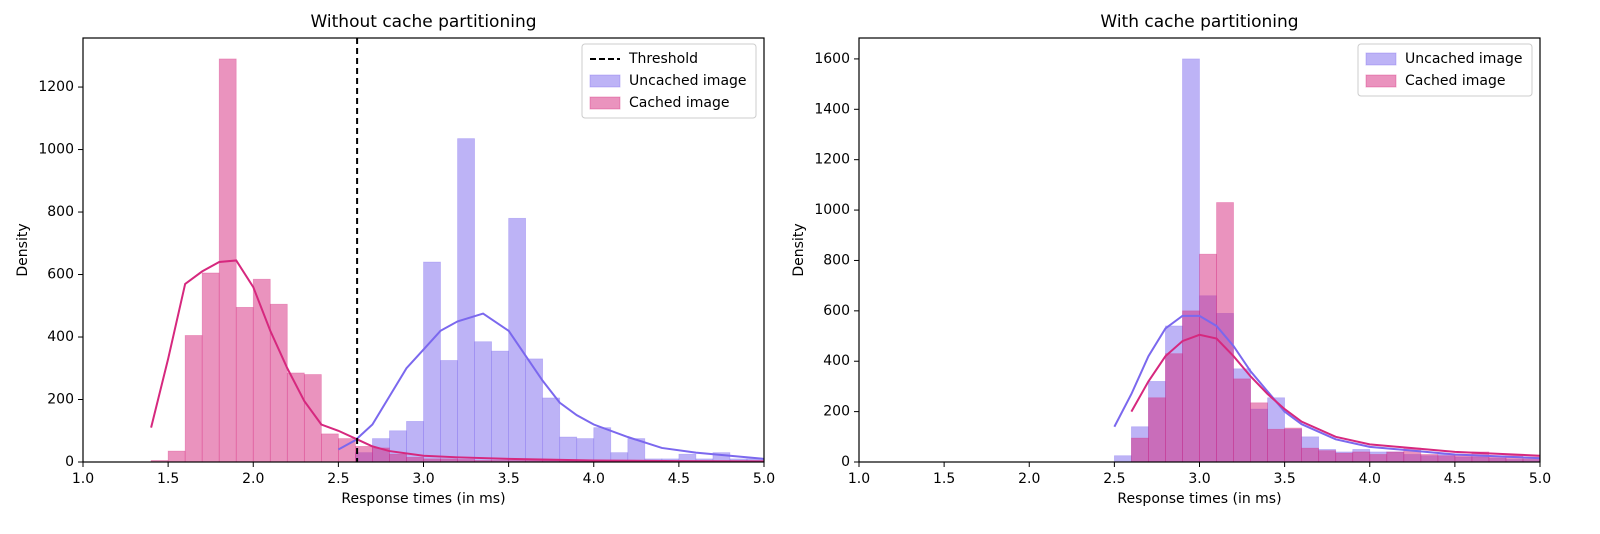 Image resolution: width=1600 pixels, height=534 pixels. I want to click on chart-title: With cache partitioning, so click(1199, 22).